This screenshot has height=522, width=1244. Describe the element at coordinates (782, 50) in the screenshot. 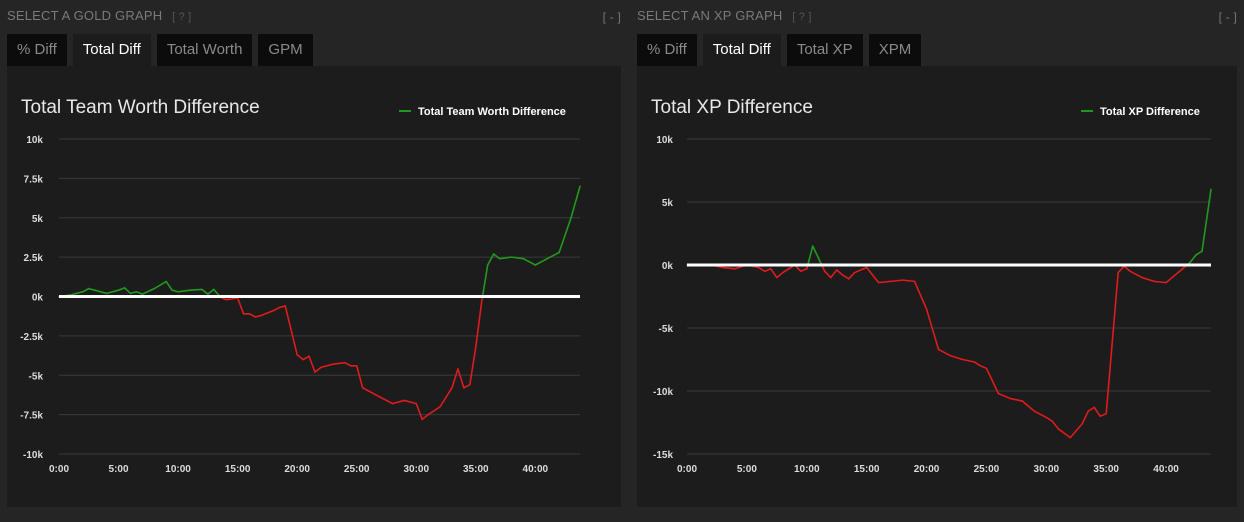

I see `xp-tabs: % Diff Total Diff Total XP XPM` at that location.